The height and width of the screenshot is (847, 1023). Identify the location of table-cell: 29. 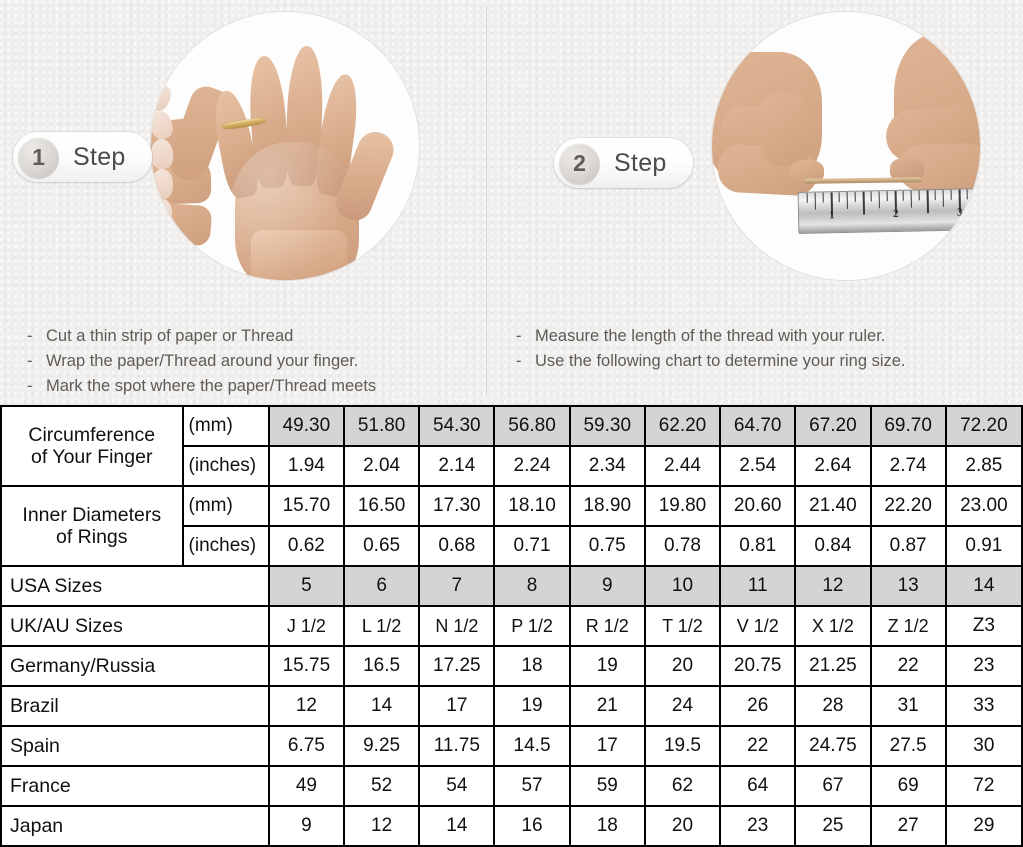
(983, 826).